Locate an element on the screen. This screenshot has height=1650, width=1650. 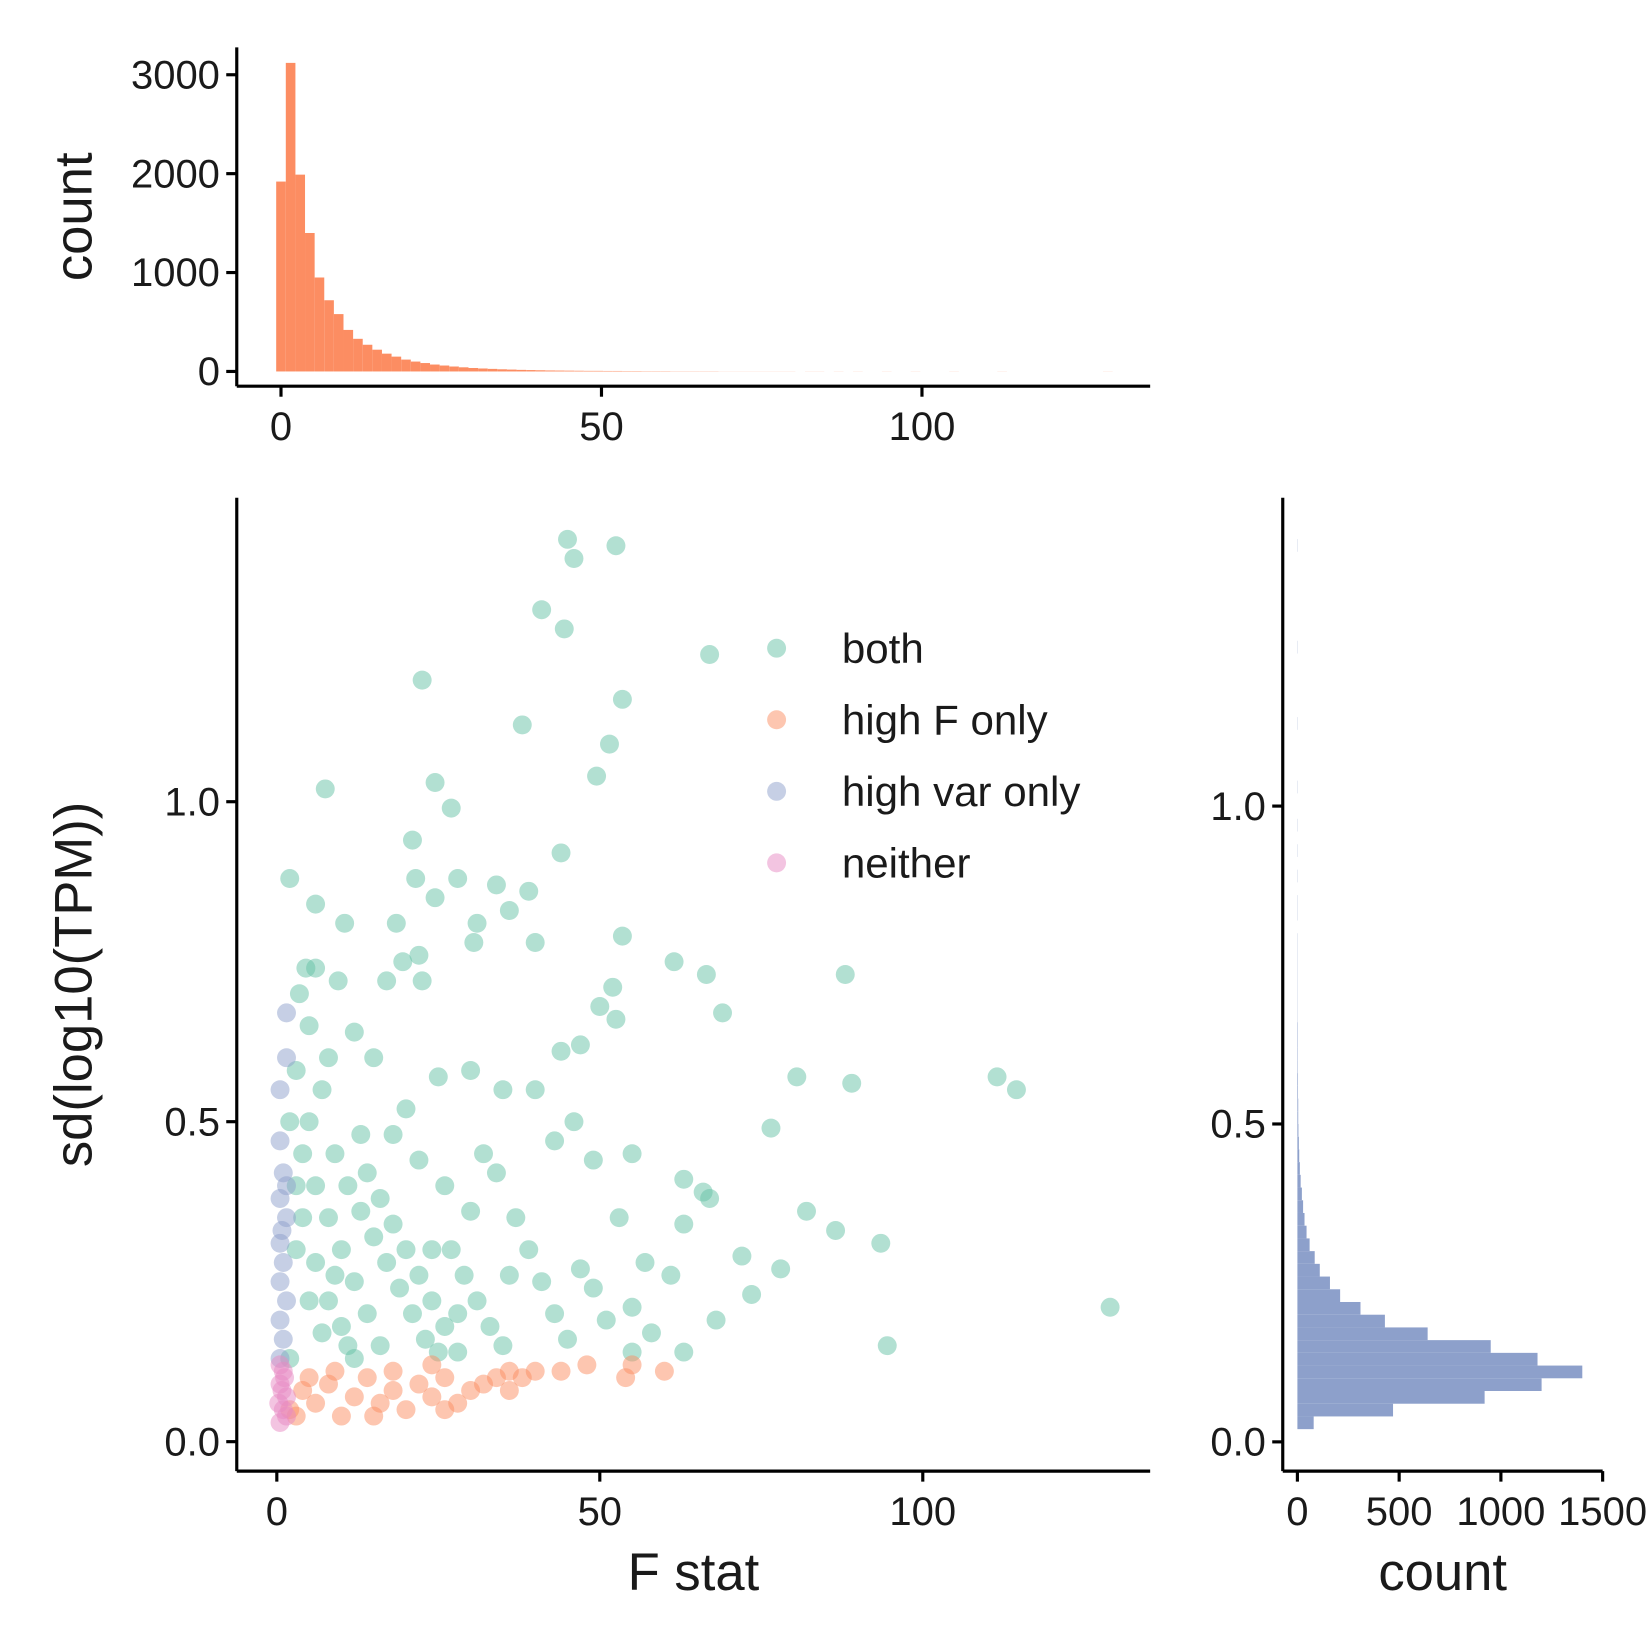
x-tick-label: 0 is located at coordinates (277, 1512).